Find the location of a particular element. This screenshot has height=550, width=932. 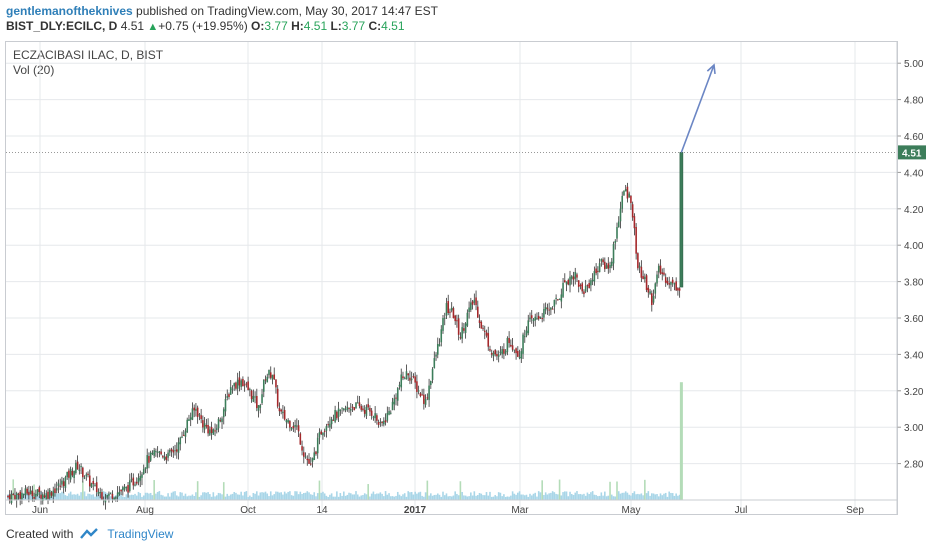

y-tick-label: 2.80 is located at coordinates (914, 465).